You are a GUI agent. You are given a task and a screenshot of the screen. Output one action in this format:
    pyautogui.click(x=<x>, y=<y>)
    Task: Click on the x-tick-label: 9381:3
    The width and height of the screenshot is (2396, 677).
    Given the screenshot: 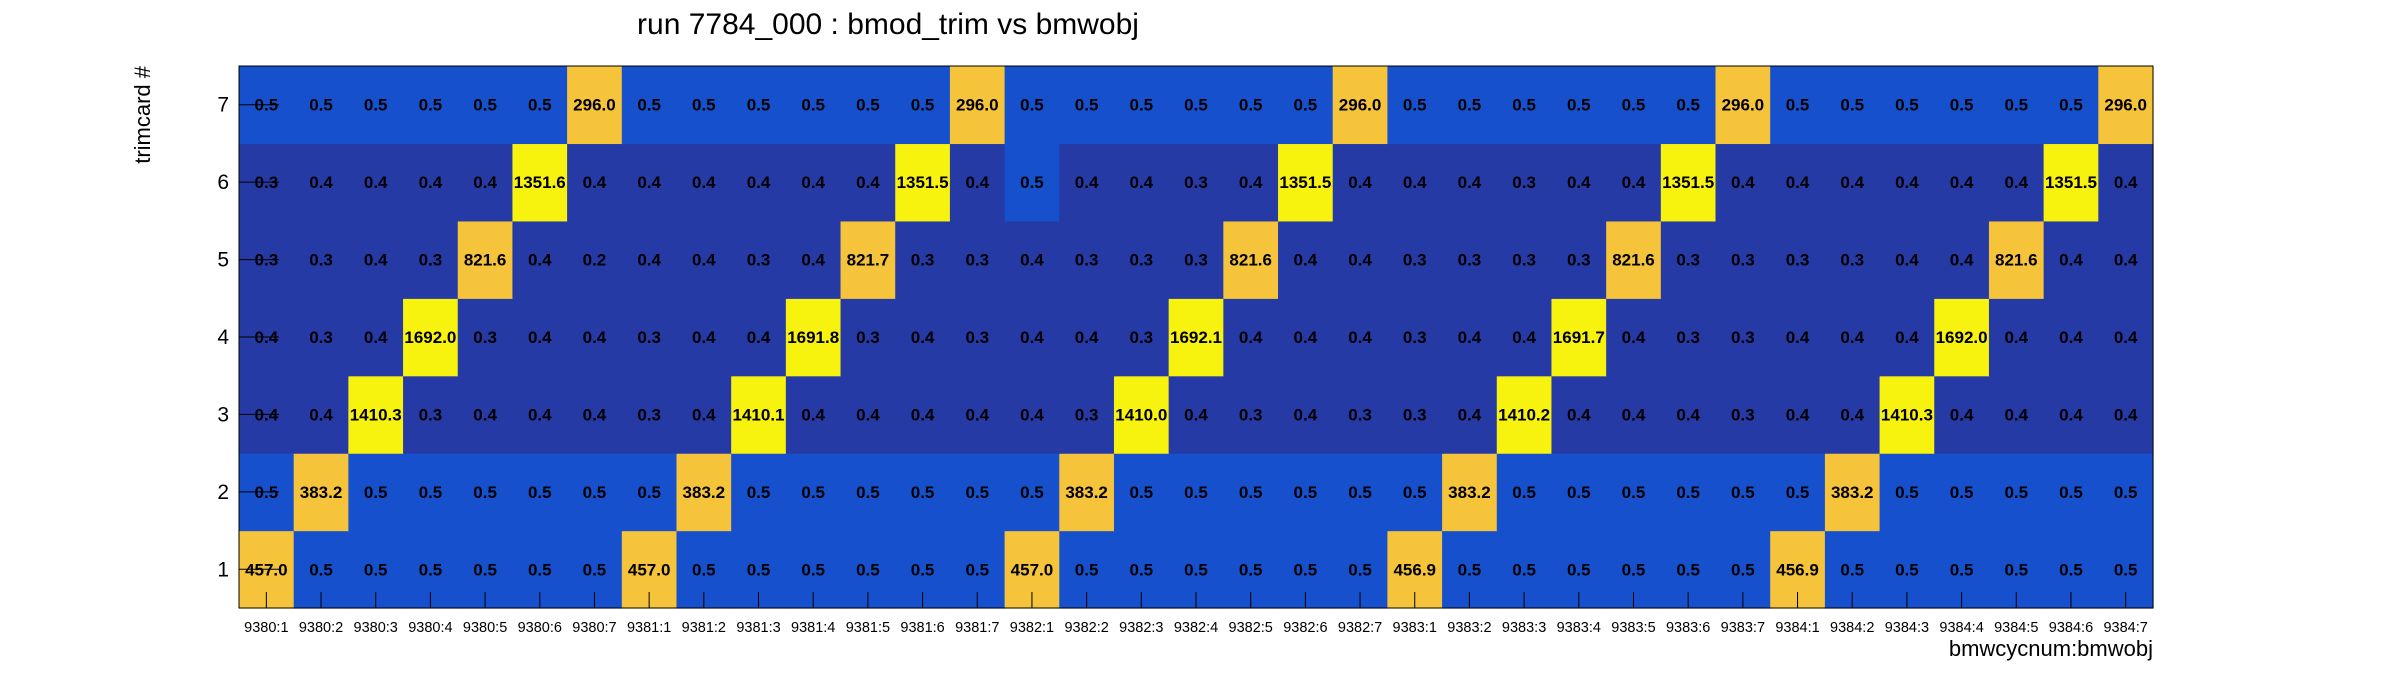 What is the action you would take?
    pyautogui.click(x=758, y=628)
    